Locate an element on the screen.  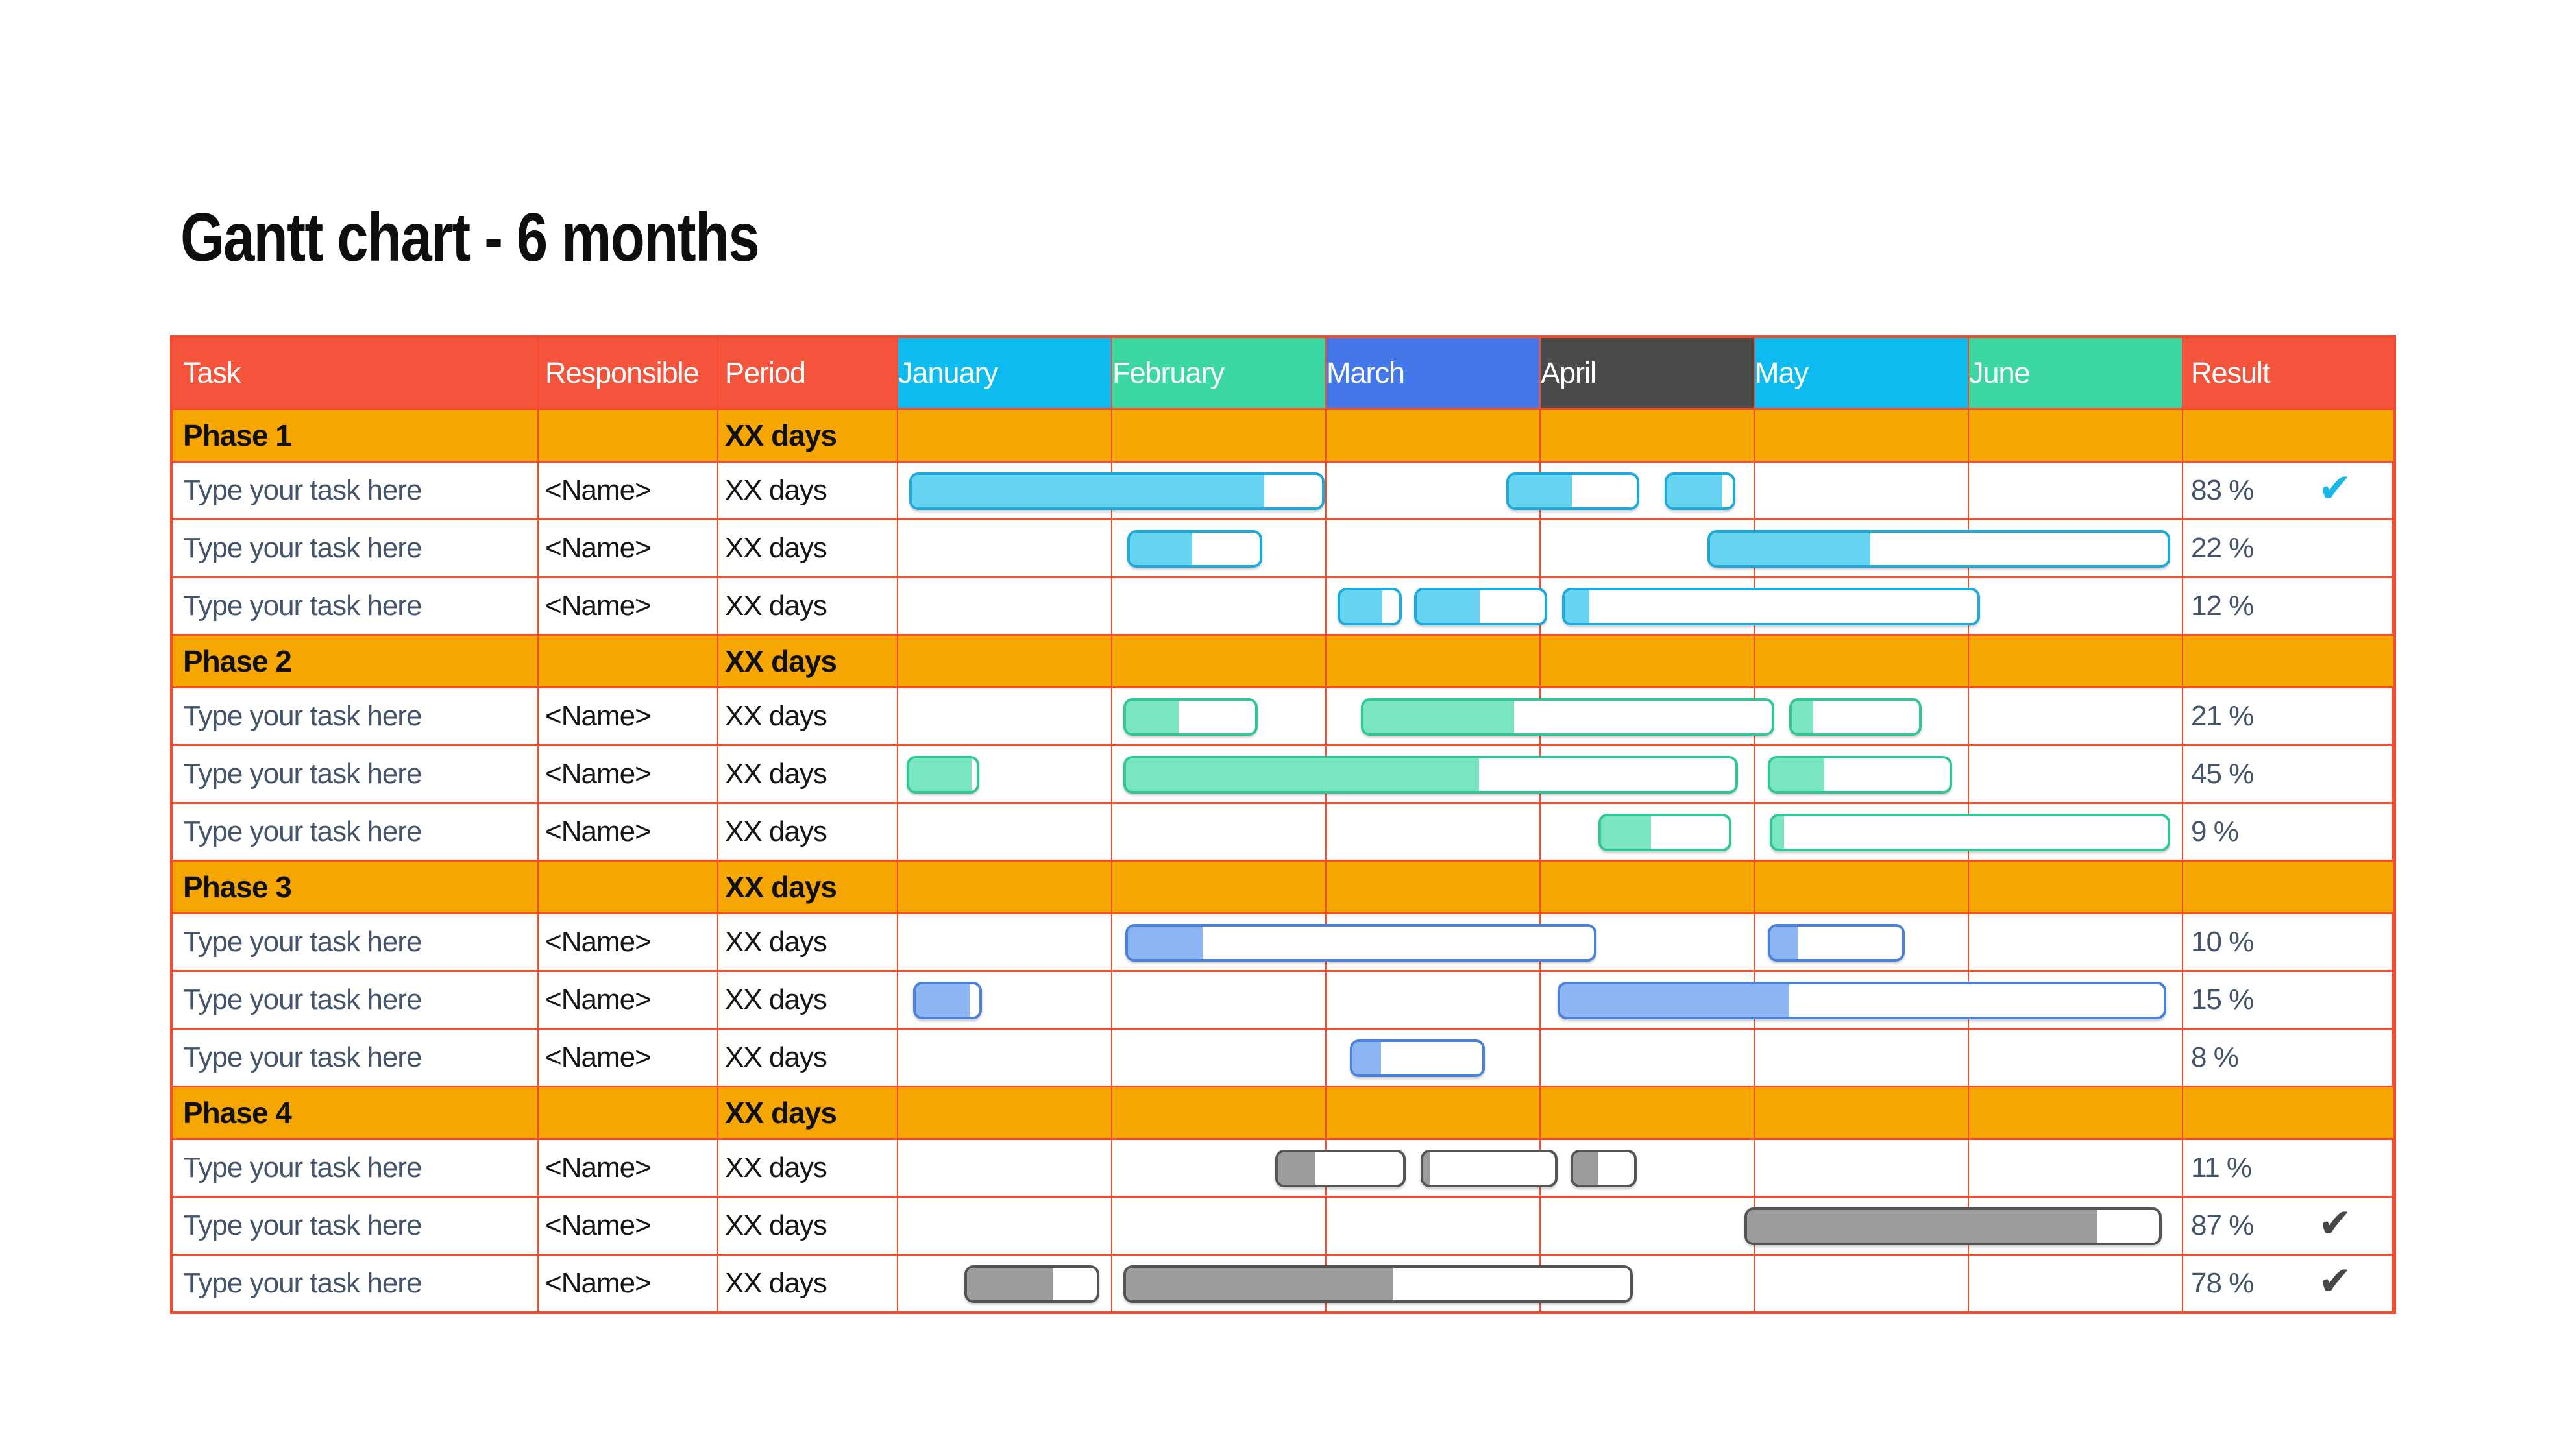
phase-title-cell: Phase 1 is located at coordinates (356, 435).